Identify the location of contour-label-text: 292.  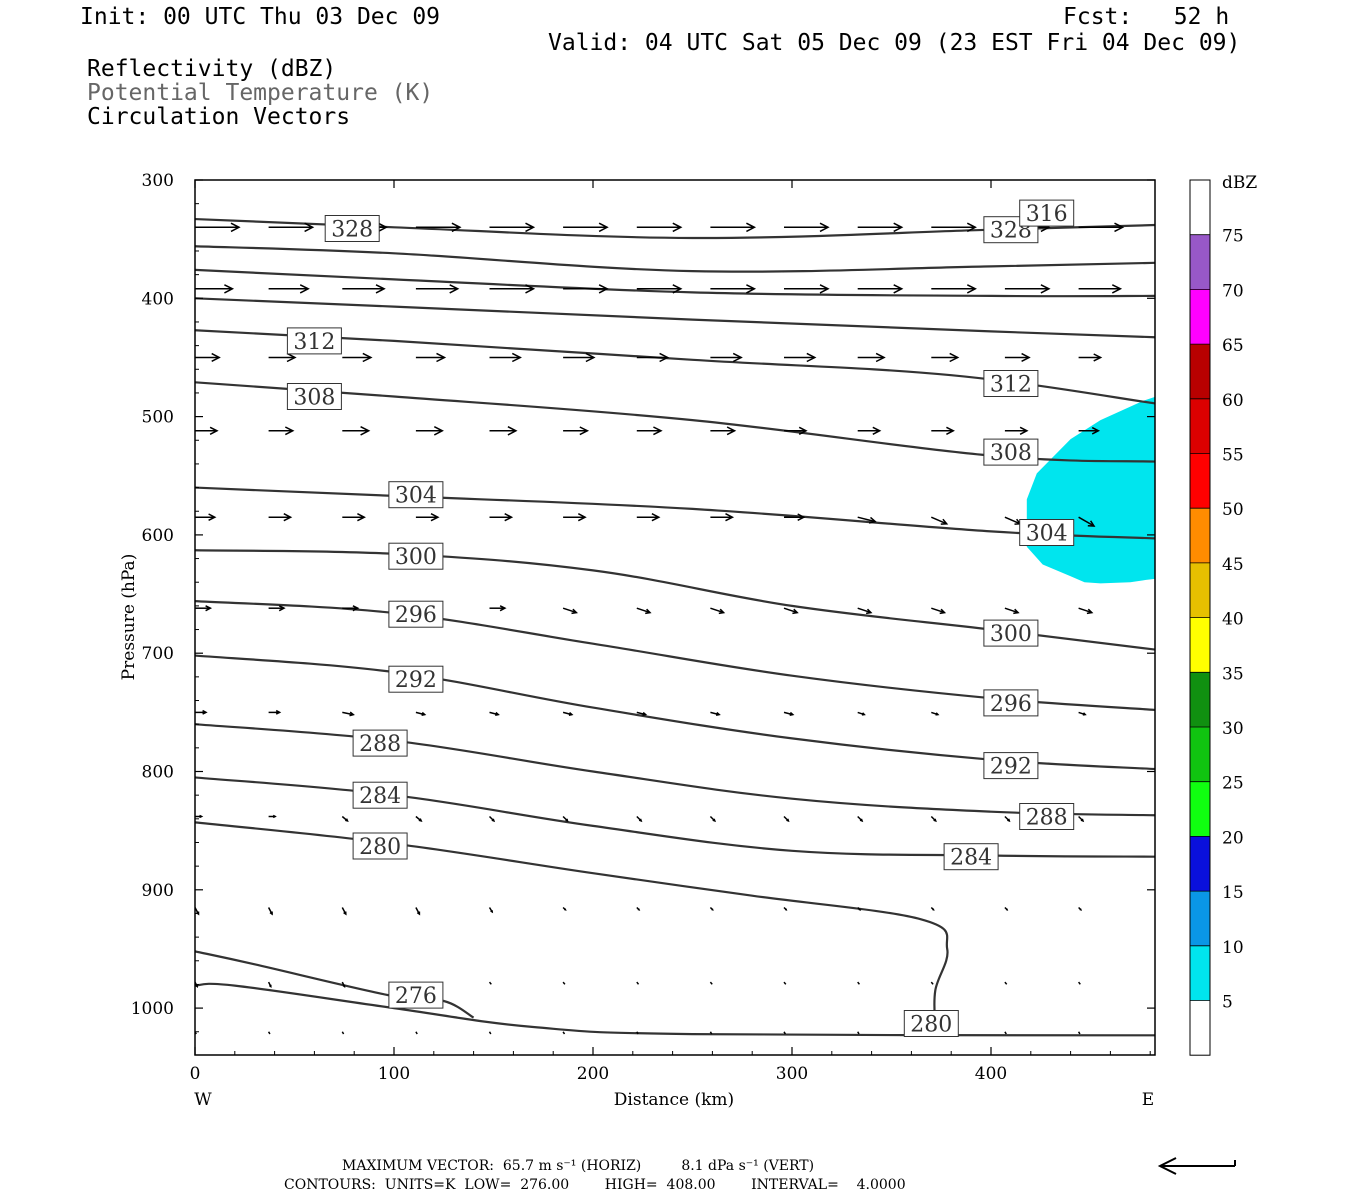
(1011, 767).